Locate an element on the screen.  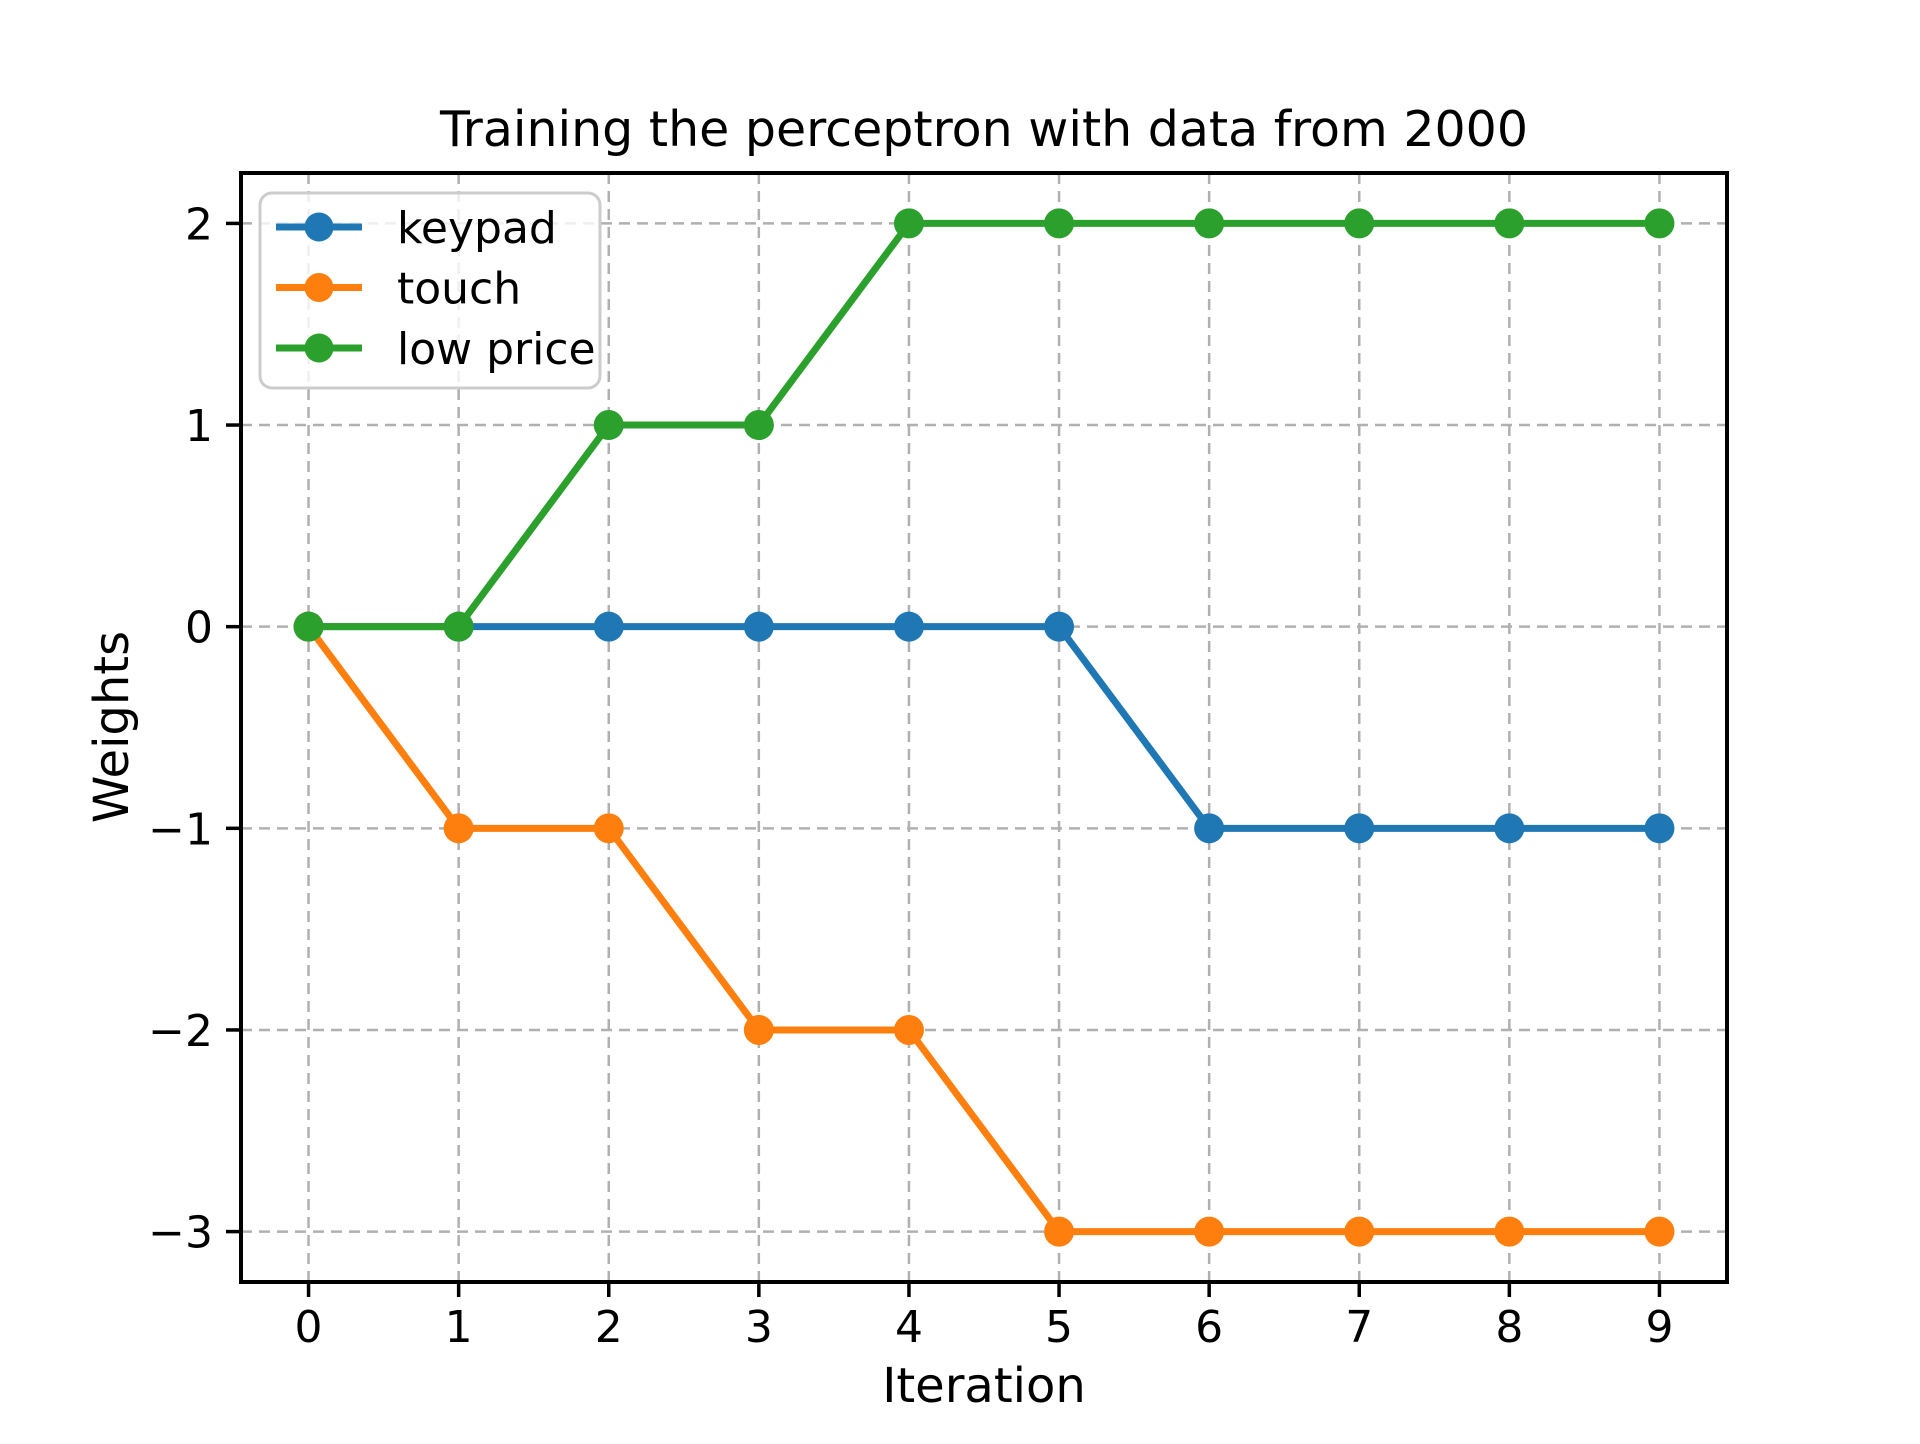
x-tick-label-3: 3 is located at coordinates (759, 1327).